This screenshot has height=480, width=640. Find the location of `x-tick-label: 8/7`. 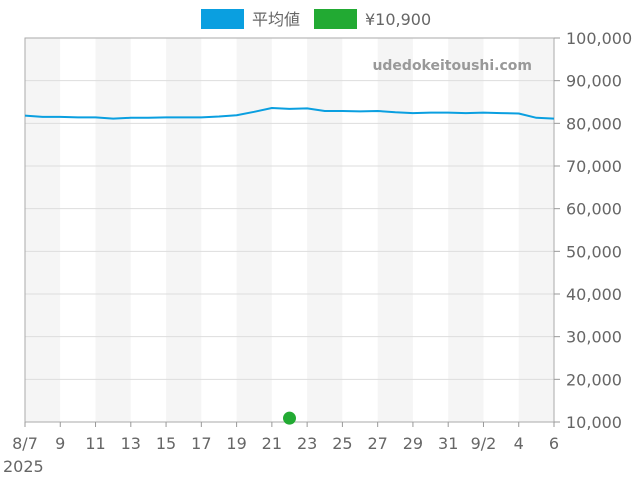

x-tick-label: 8/7 is located at coordinates (25, 443).